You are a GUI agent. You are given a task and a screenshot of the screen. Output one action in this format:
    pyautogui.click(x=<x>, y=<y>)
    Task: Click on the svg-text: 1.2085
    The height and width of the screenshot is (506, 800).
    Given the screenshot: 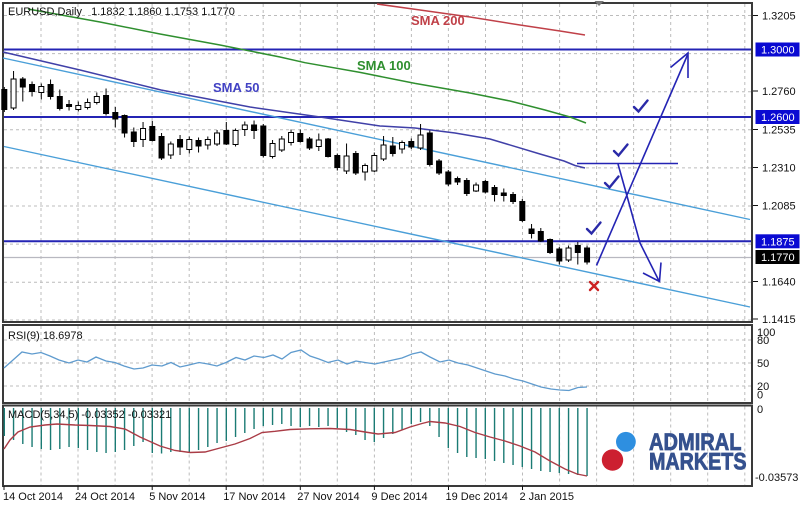 What is the action you would take?
    pyautogui.click(x=779, y=207)
    